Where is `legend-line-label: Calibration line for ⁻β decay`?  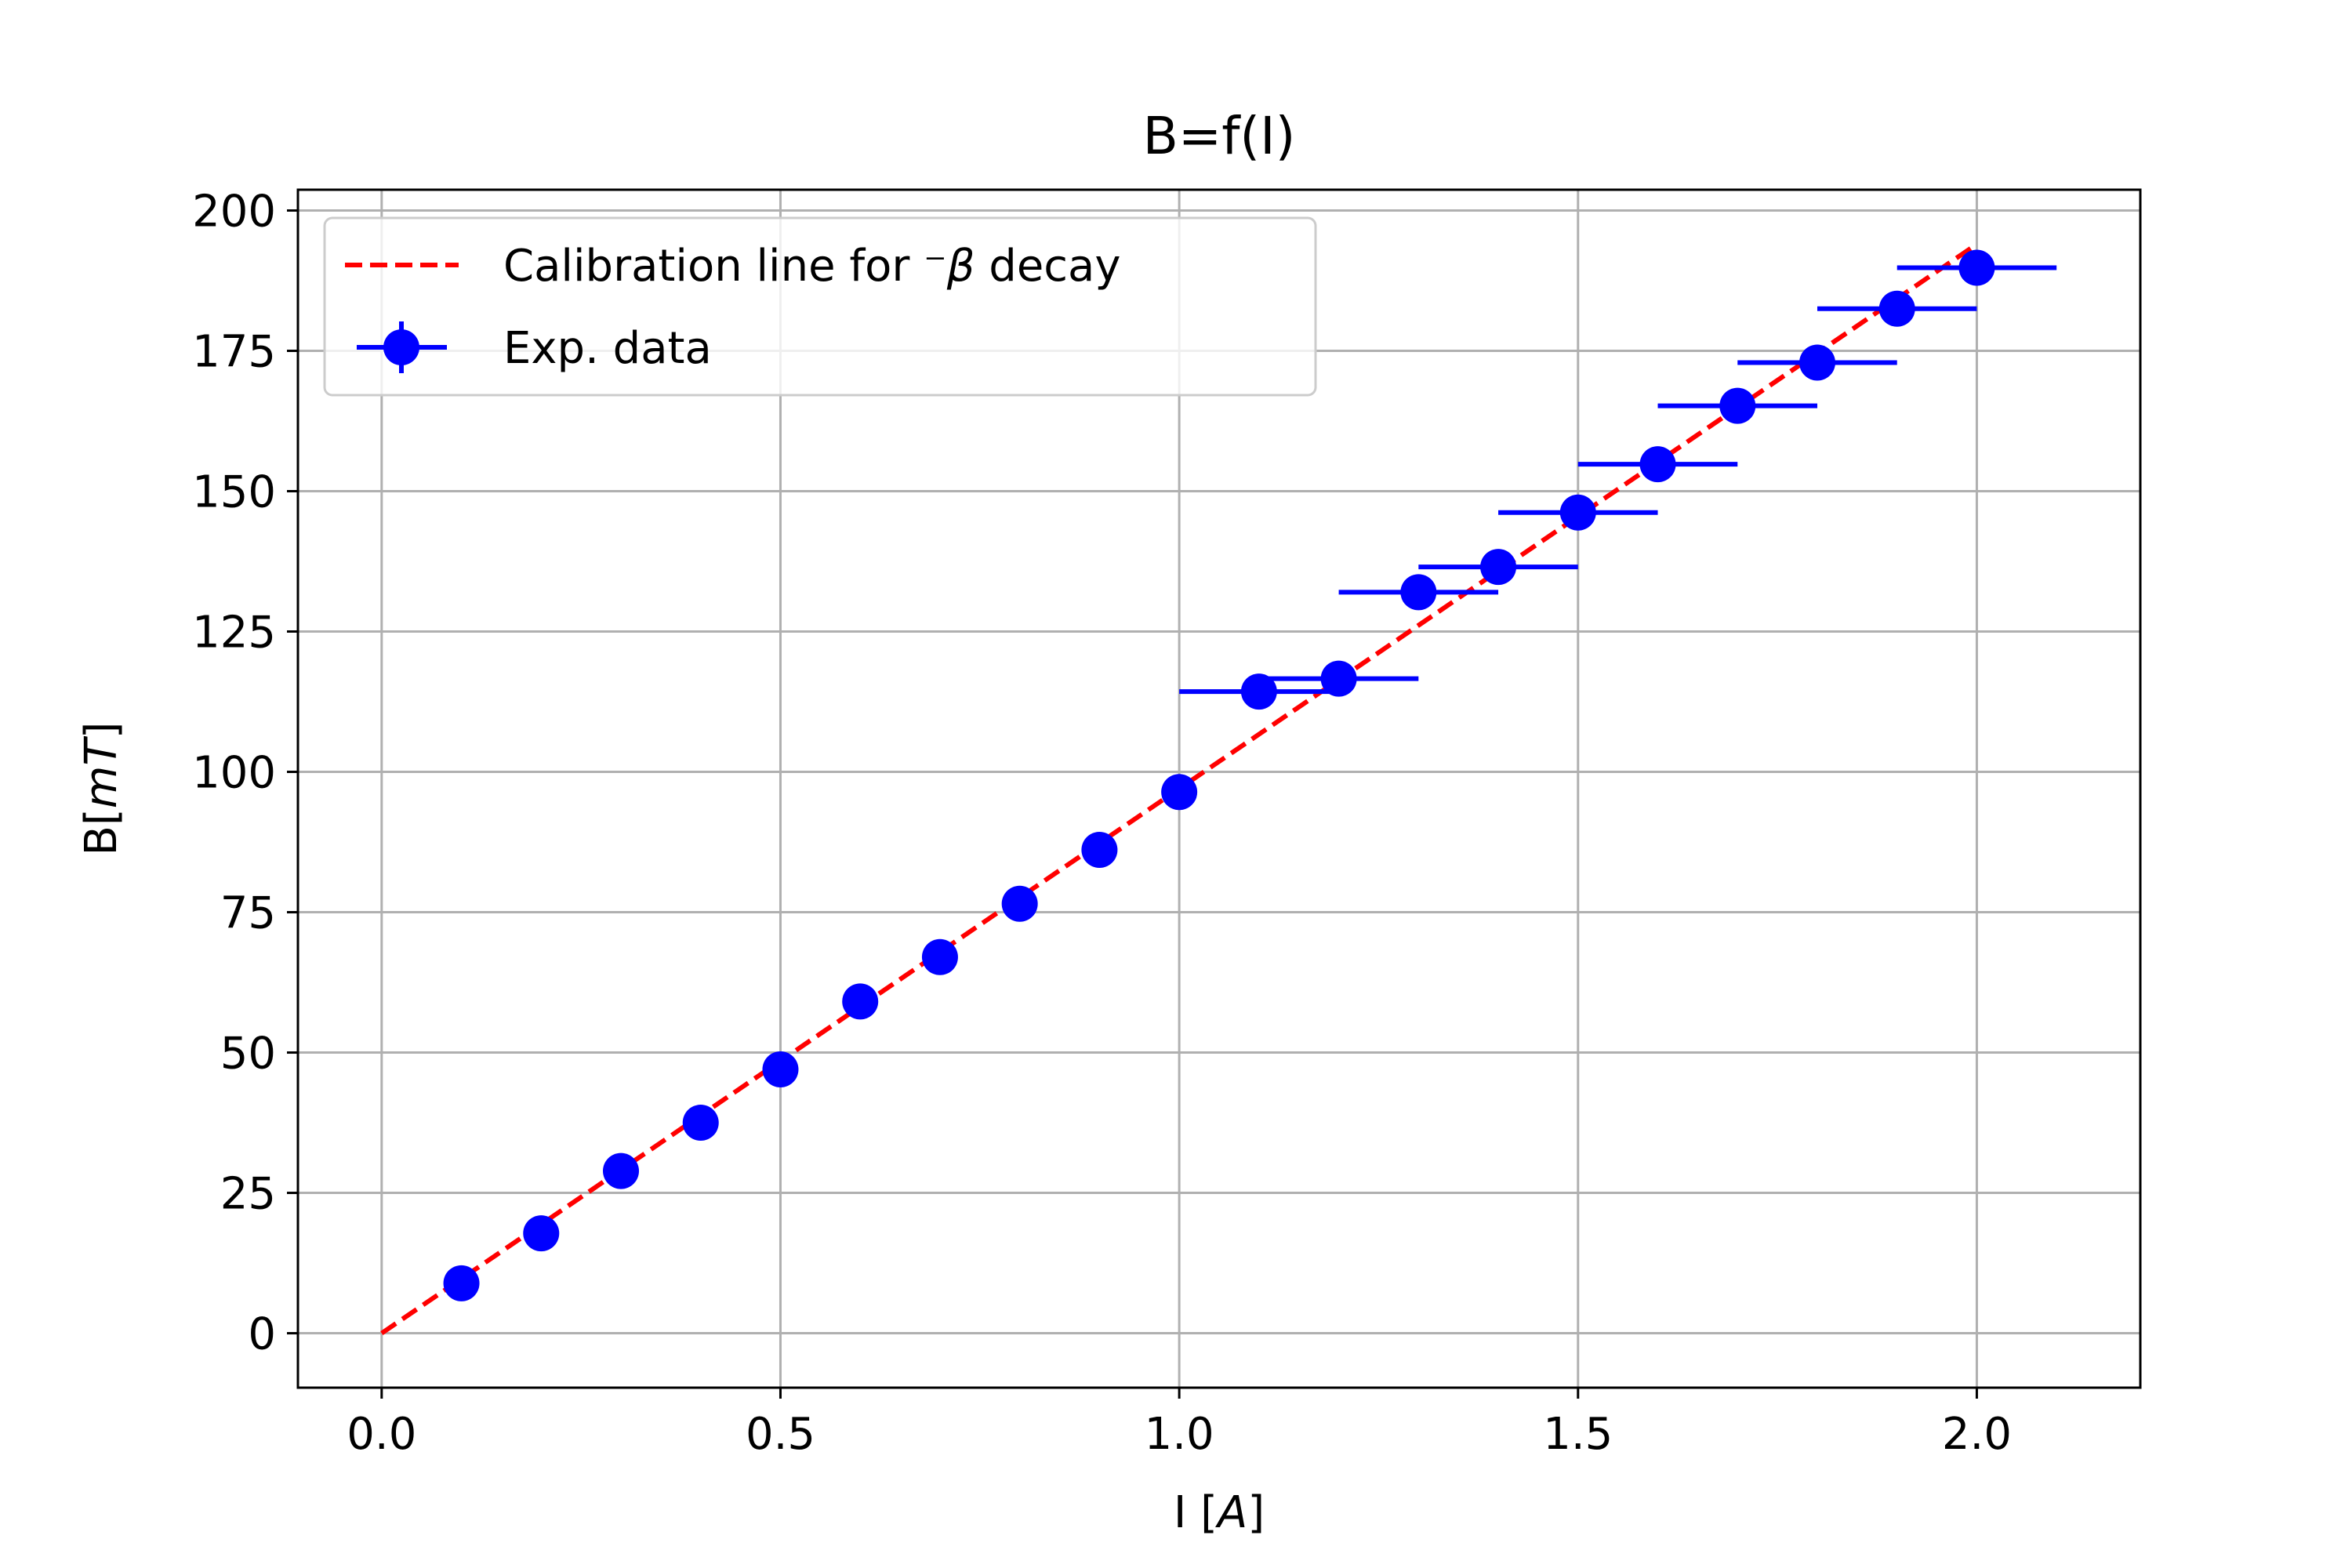
legend-line-label: Calibration line for ⁻β decay is located at coordinates (812, 266).